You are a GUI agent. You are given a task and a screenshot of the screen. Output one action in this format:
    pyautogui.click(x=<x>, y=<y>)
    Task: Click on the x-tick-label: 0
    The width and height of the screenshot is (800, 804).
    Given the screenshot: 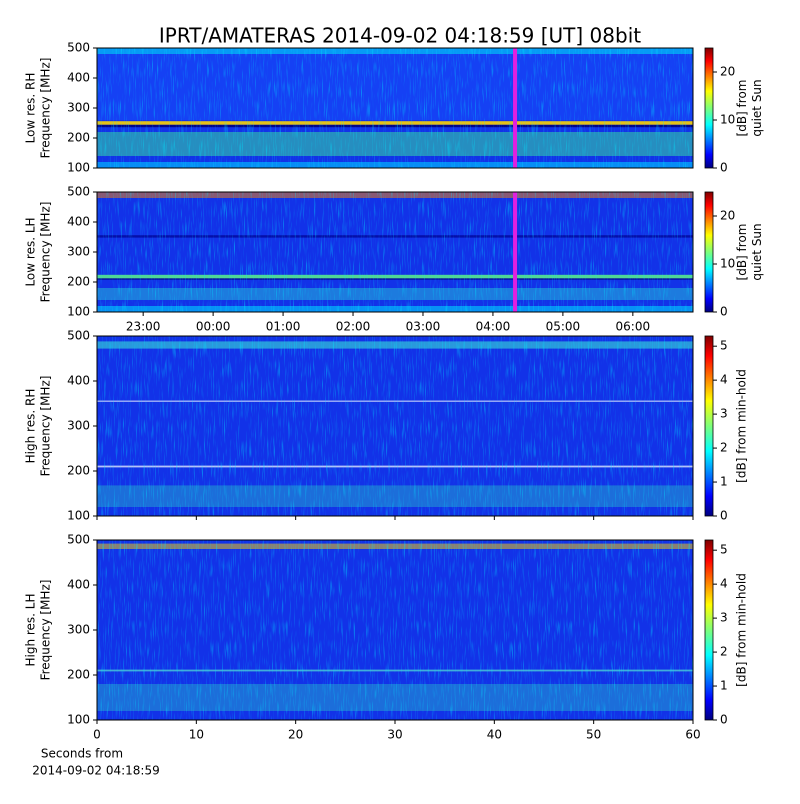 What is the action you would take?
    pyautogui.click(x=97, y=735)
    